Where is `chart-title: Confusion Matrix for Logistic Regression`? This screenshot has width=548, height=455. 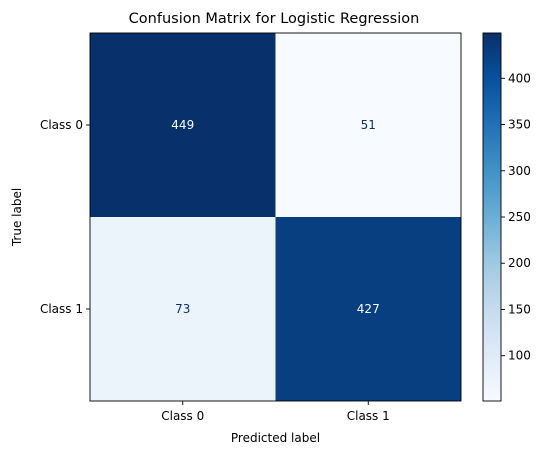
chart-title: Confusion Matrix for Logistic Regression is located at coordinates (274, 19).